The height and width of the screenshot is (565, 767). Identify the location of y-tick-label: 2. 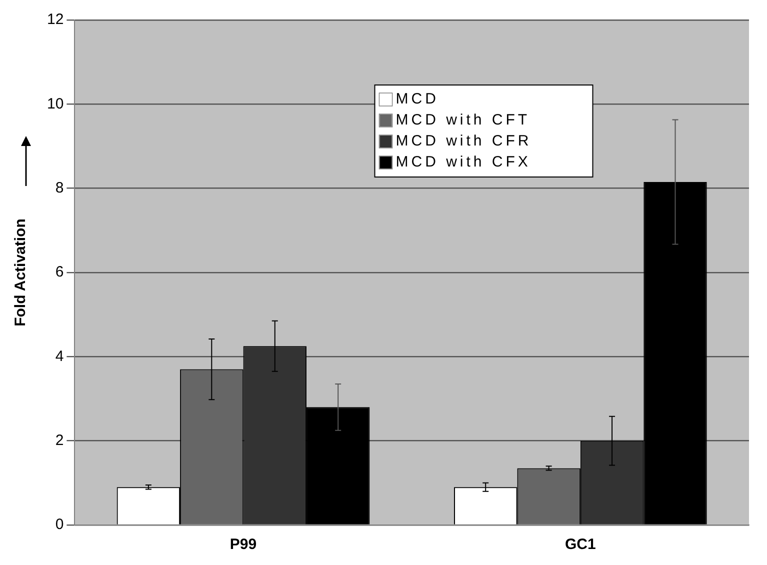
(59, 440).